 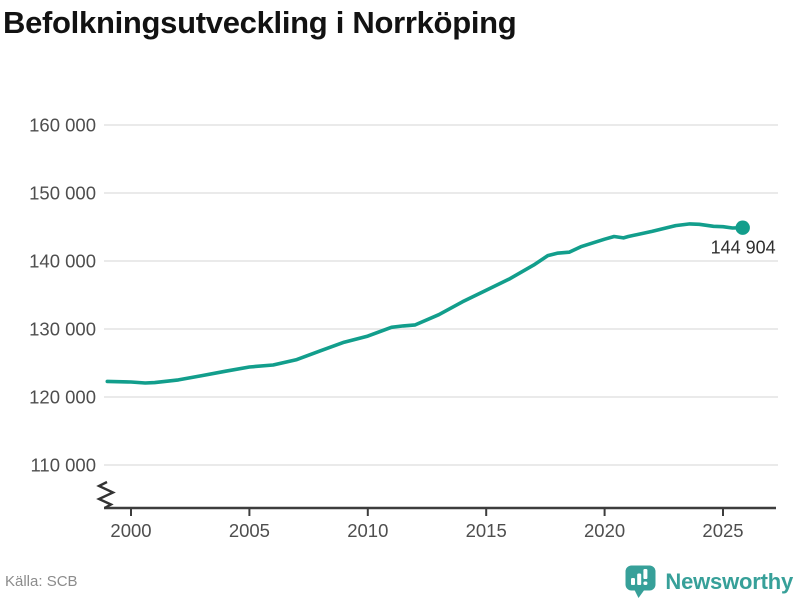 I want to click on newsworthy-bubble-icon, so click(x=640, y=581).